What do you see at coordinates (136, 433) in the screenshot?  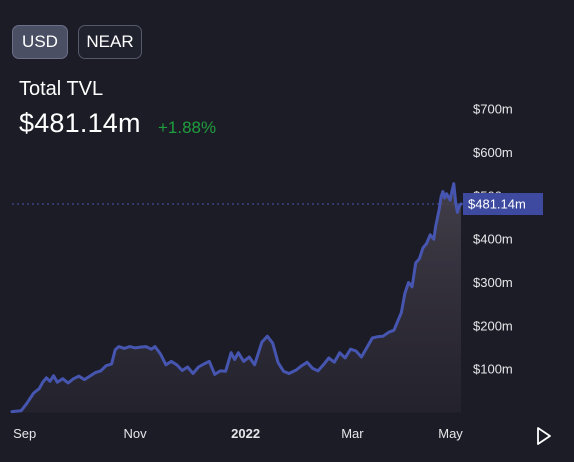 I see `x-tick-label: Nov` at bounding box center [136, 433].